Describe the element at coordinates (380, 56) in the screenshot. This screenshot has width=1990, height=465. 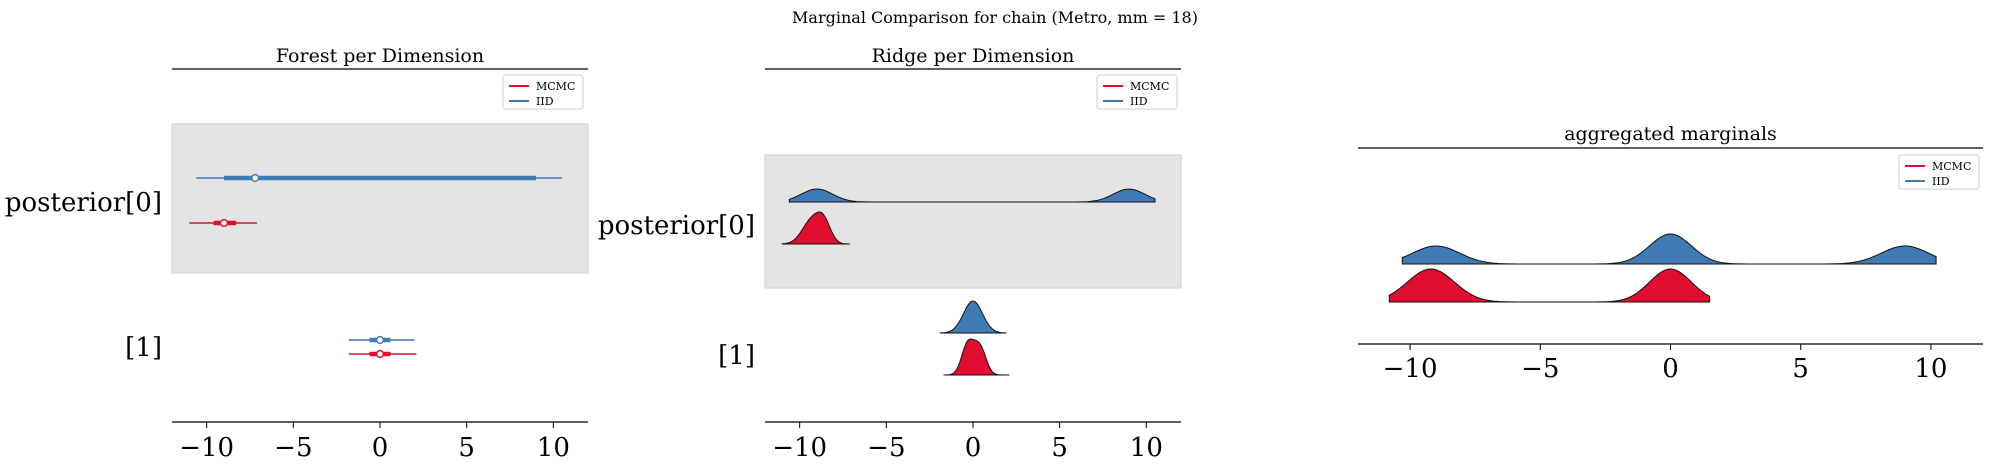
I see `panel-title: Forest per Dimension` at that location.